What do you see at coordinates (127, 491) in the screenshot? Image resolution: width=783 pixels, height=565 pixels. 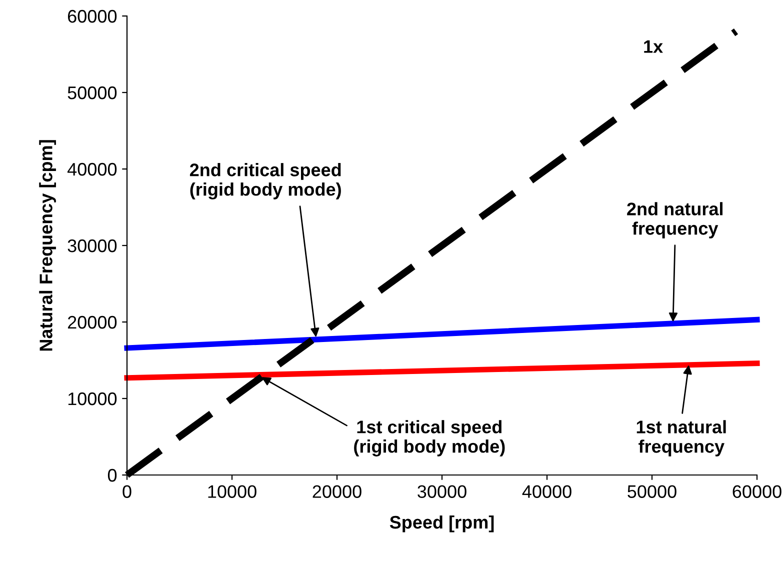 I see `x-tick-label: 0` at bounding box center [127, 491].